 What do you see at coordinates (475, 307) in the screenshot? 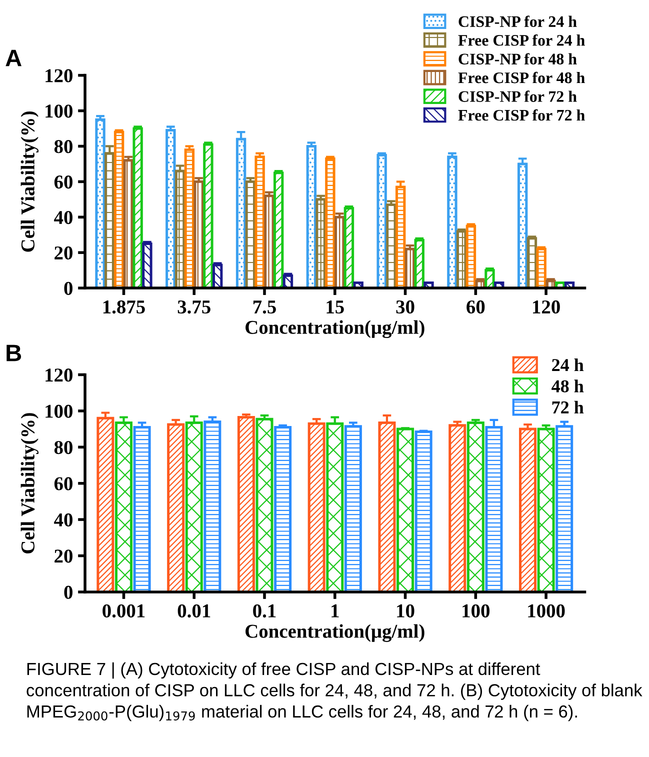
I see `x-tick-label: 60` at bounding box center [475, 307].